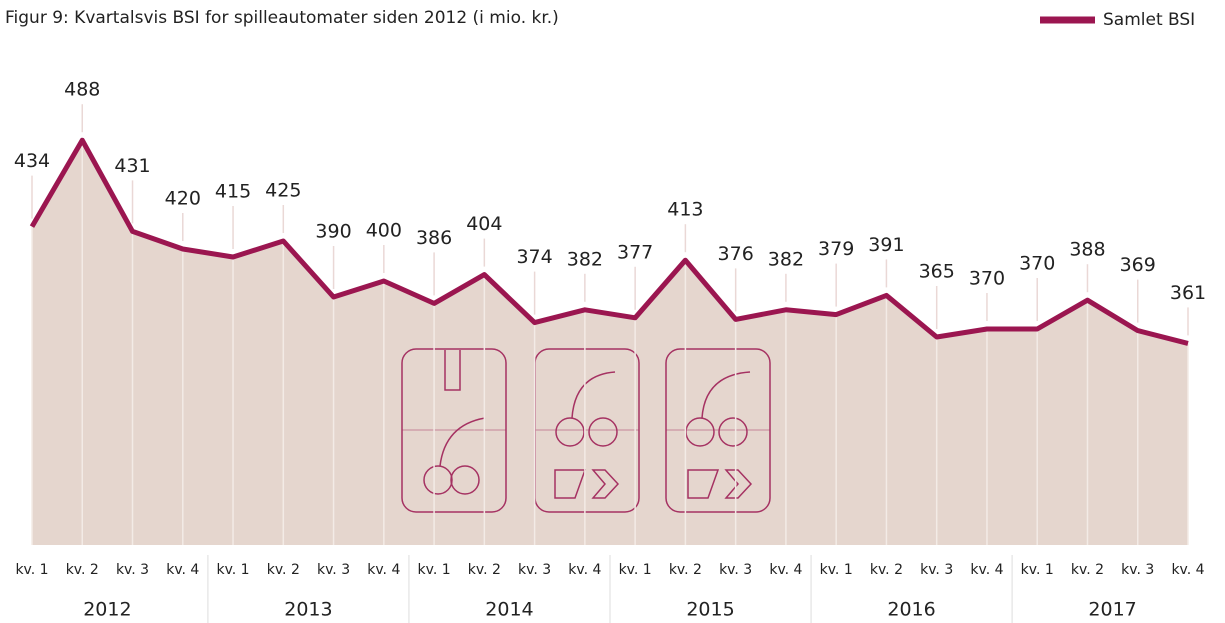 The width and height of the screenshot is (1225, 623). I want to click on group-label: 2016, so click(911, 610).